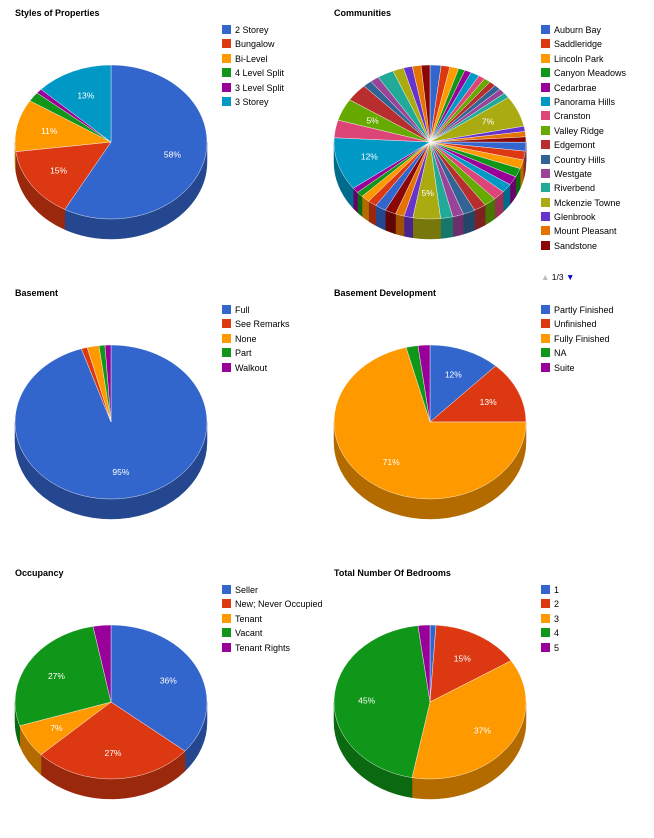 This screenshot has height=838, width=654. I want to click on triangle-up-icon: ▲, so click(545, 277).